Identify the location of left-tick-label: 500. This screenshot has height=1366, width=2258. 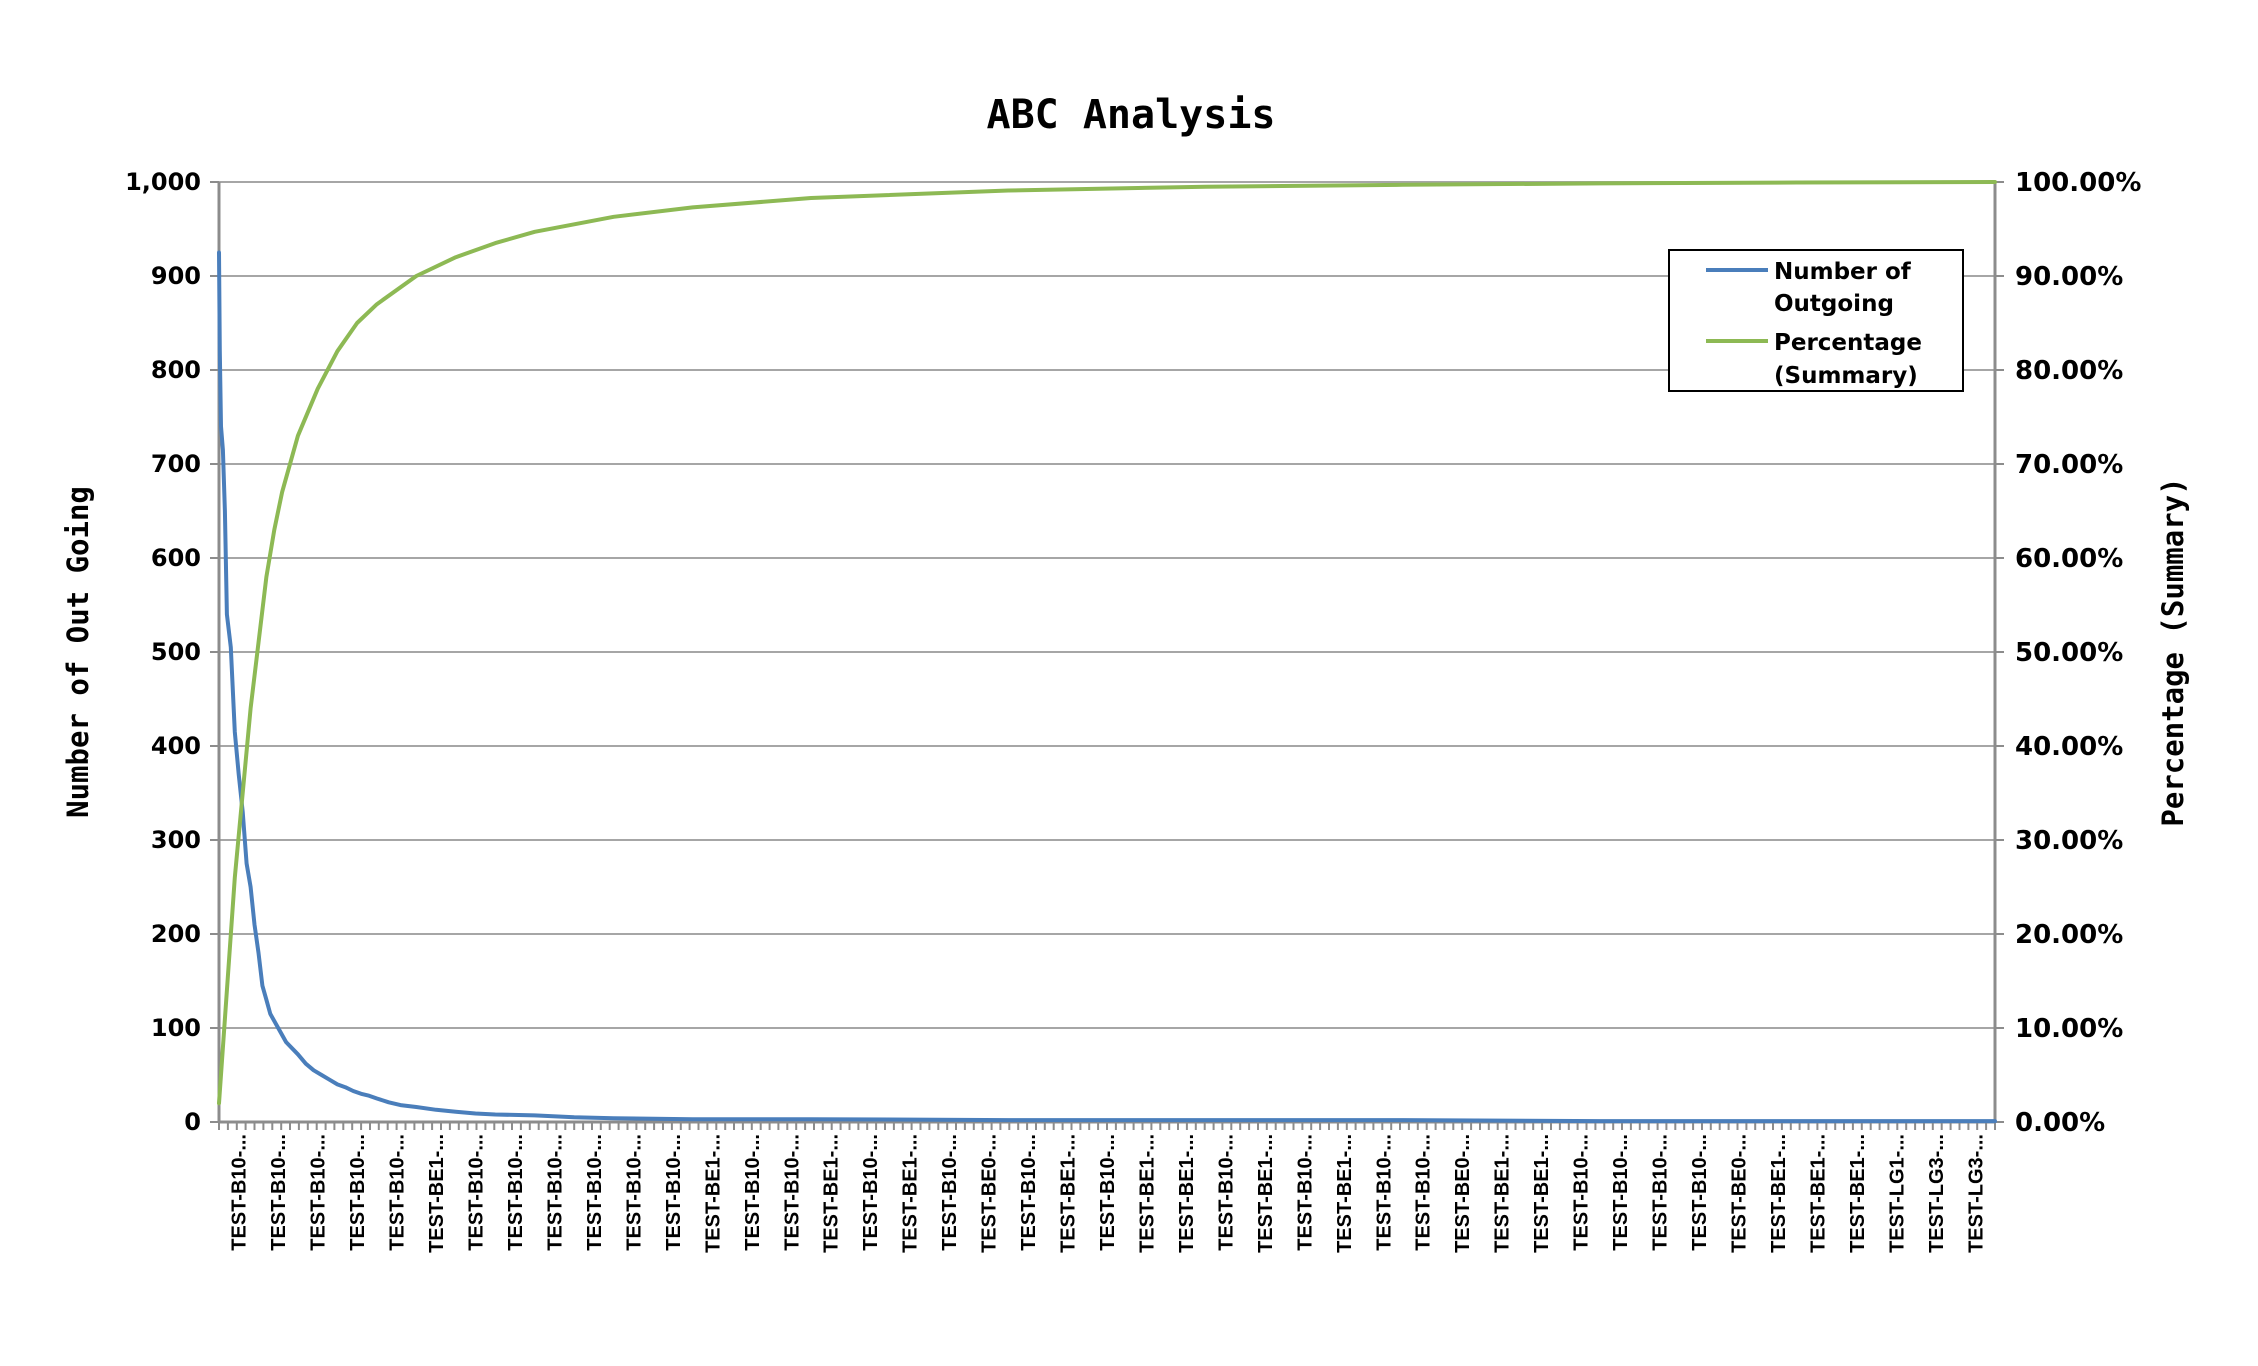
(176, 652).